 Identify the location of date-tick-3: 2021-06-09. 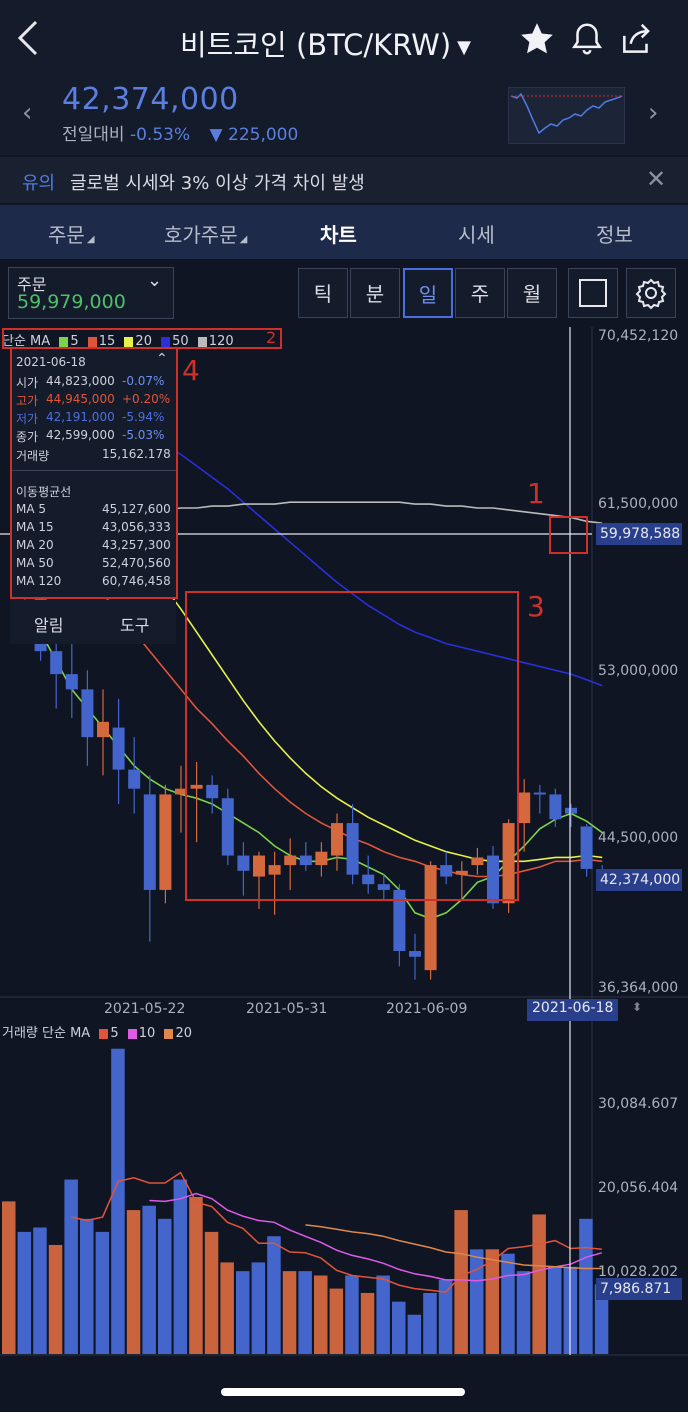
(427, 1009).